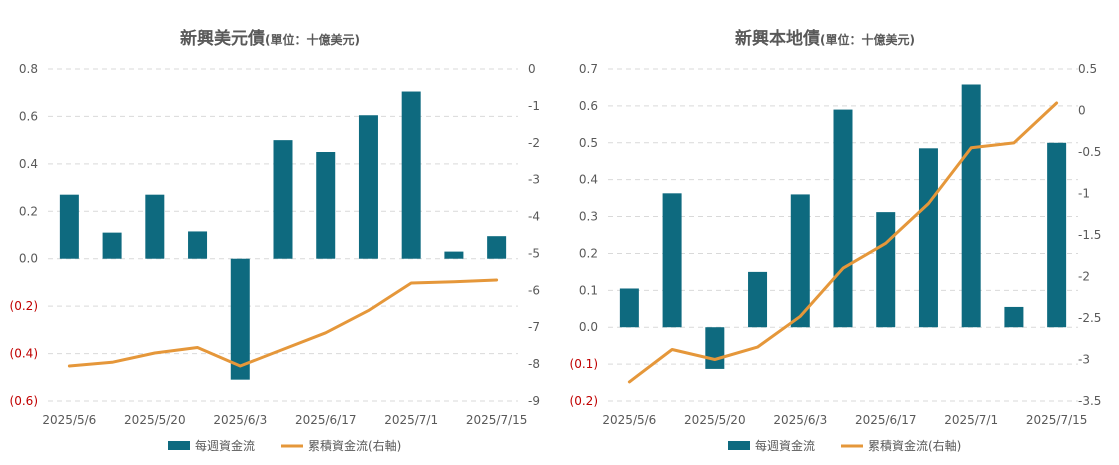  What do you see at coordinates (283, 323) in the screenshot?
I see `series-line` at bounding box center [283, 323].